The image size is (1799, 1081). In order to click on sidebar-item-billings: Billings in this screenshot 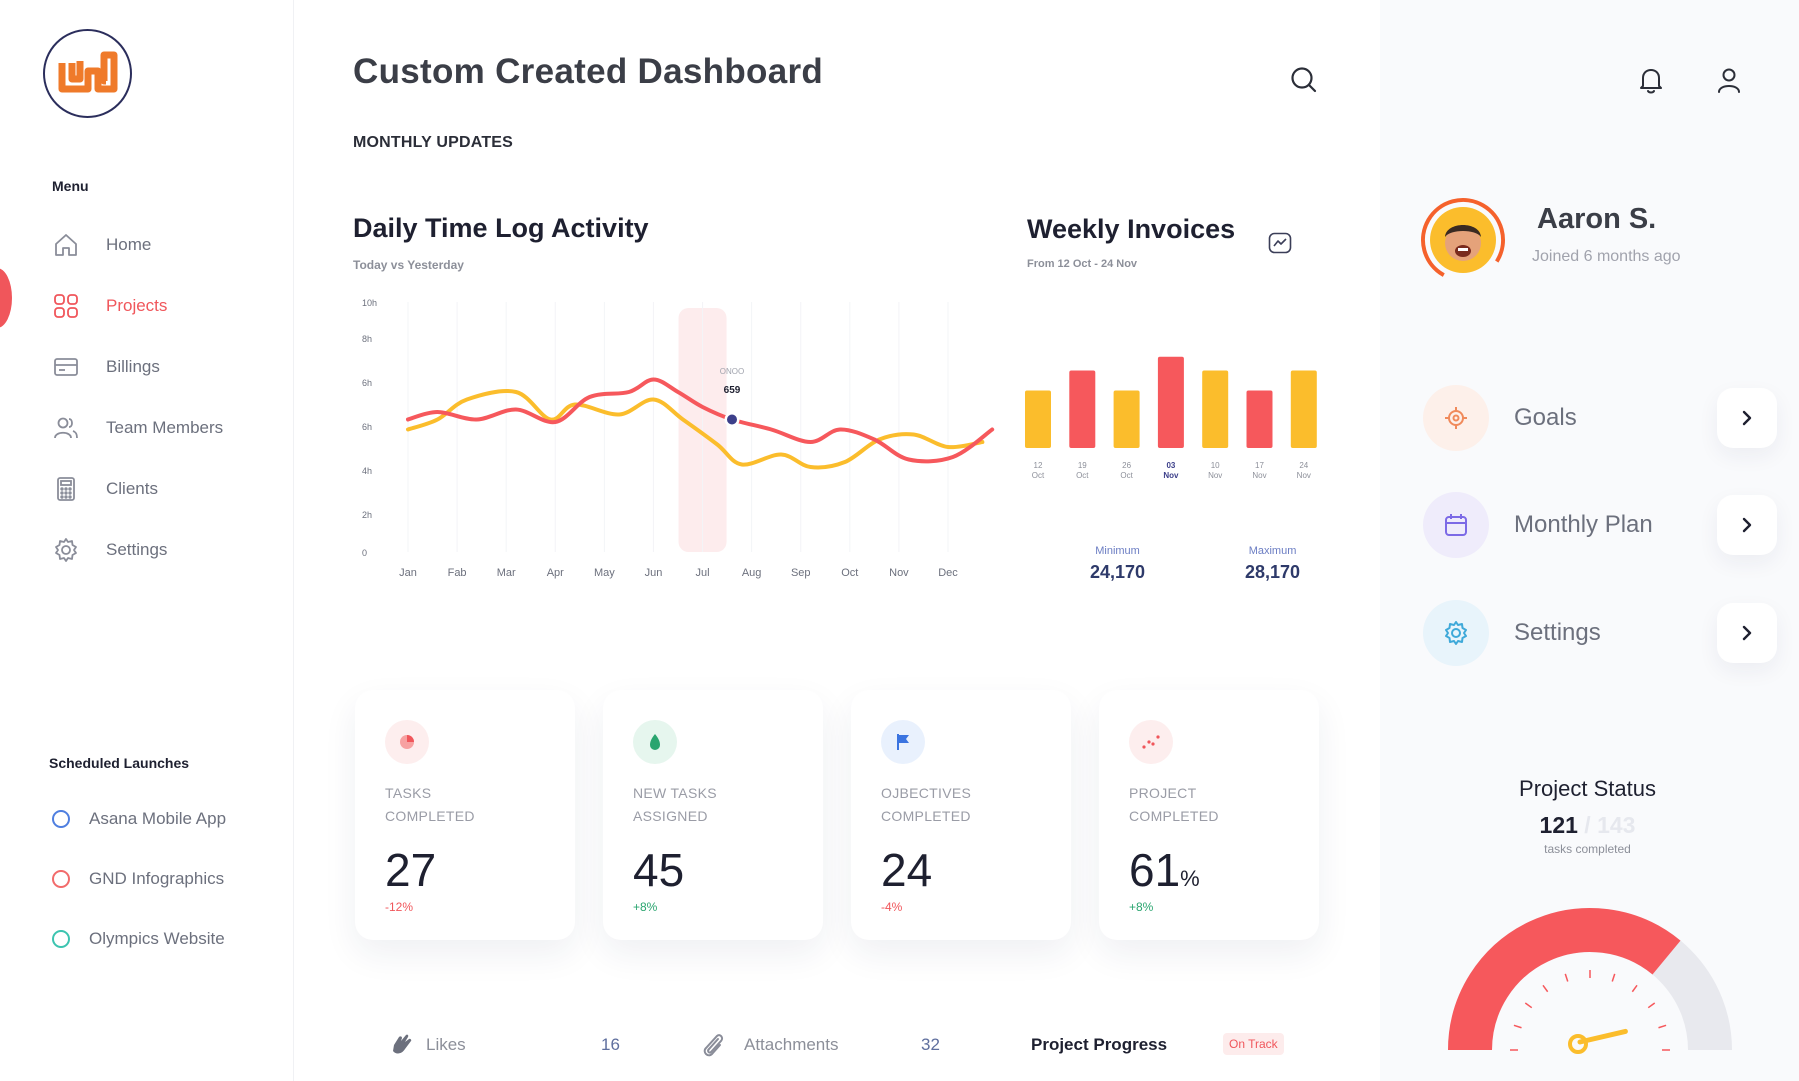, I will do `click(167, 366)`.